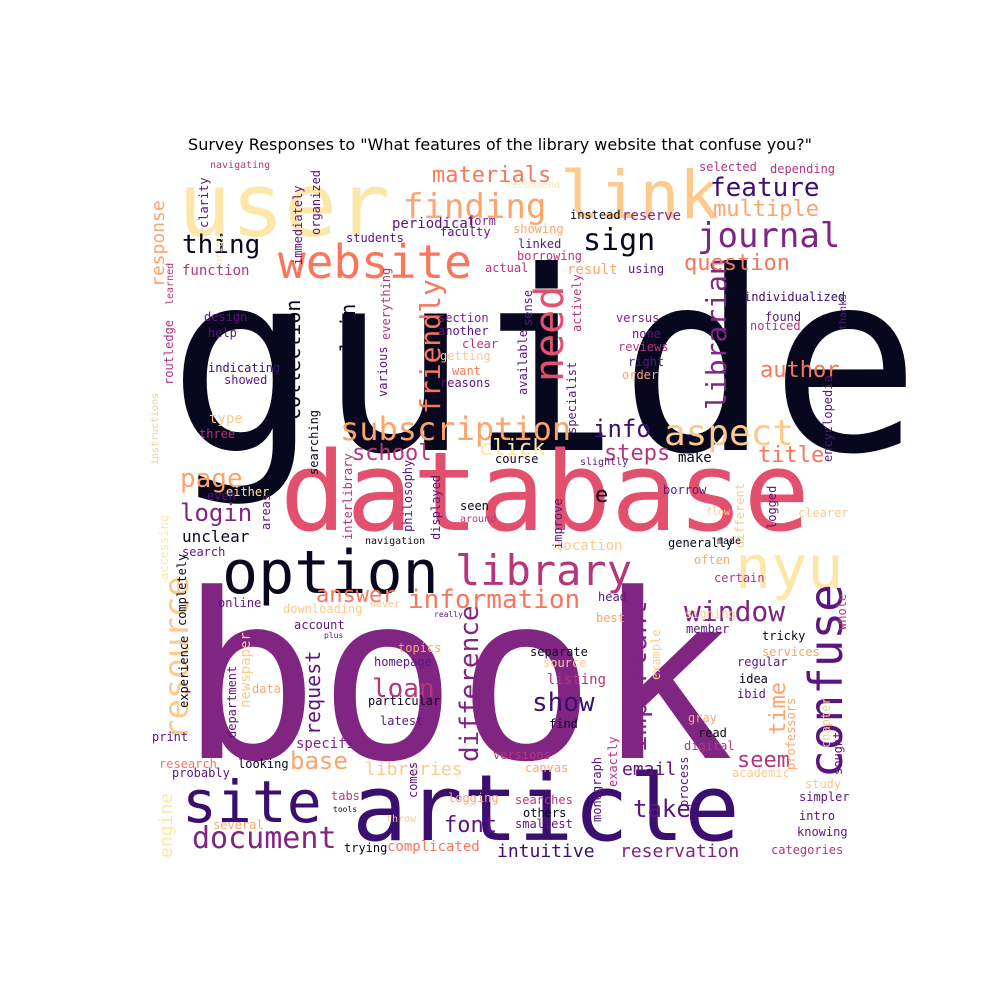  Describe the element at coordinates (595, 215) in the screenshot. I see `word-instead: instead` at that location.